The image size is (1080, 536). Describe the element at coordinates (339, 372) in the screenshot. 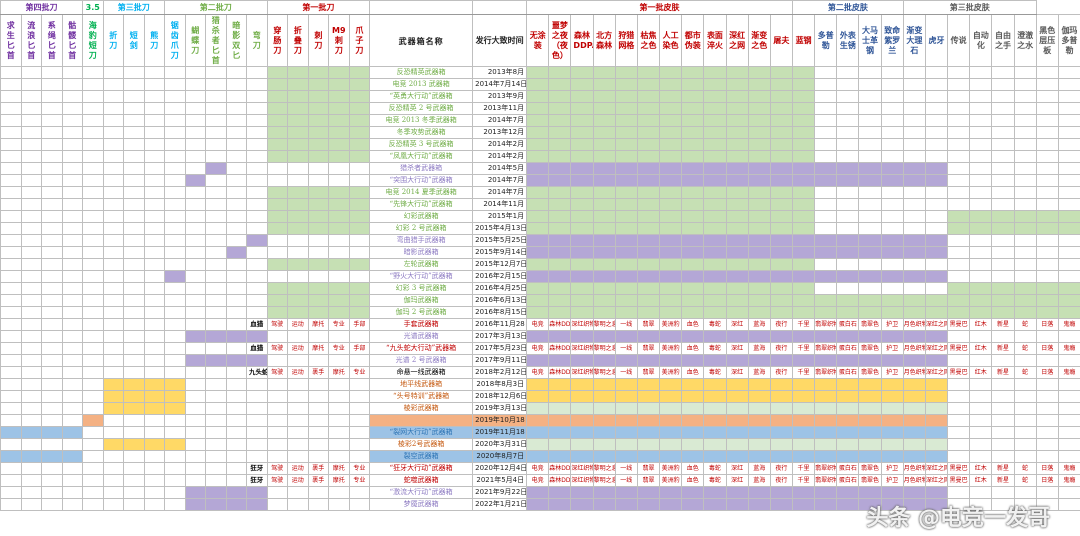

I see `knife-cell: 摩托` at that location.